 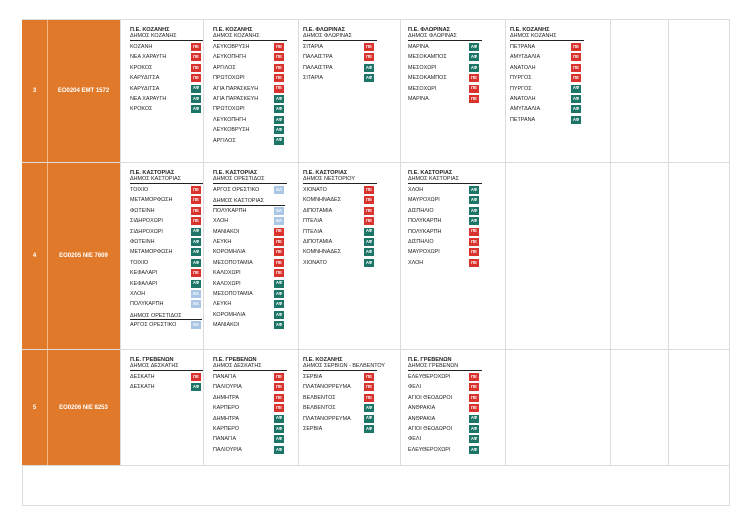 I want to click on settlement-row: ΑΓΙΟΙ ΘΕΟΔΩΡΟΙ ΑΦ, so click(x=445, y=429).